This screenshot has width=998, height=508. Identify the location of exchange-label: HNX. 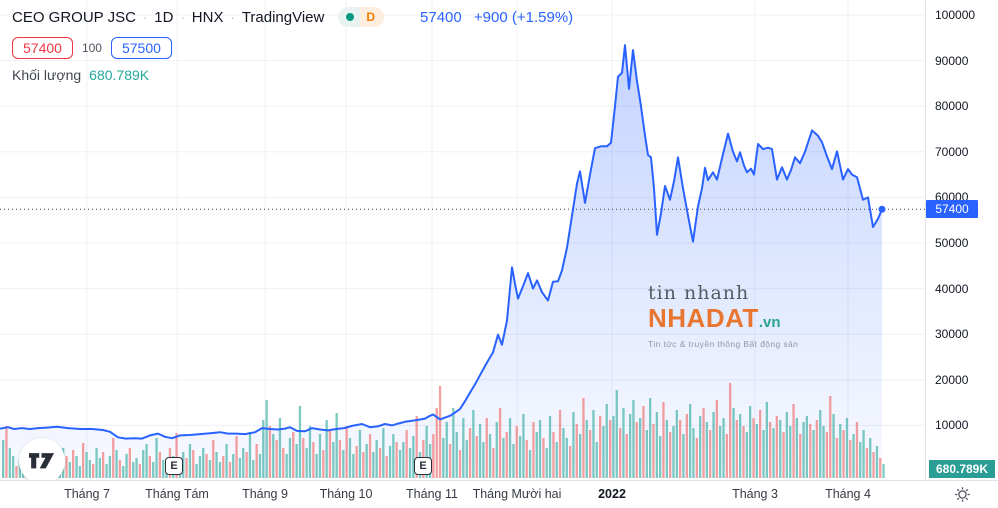
(207, 17).